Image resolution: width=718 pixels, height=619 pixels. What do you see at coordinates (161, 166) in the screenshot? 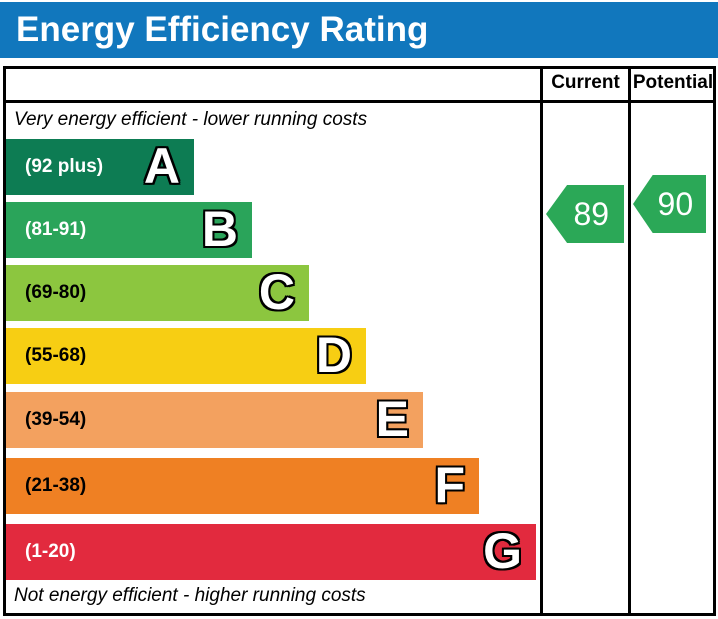
I see `band-letter: A` at bounding box center [161, 166].